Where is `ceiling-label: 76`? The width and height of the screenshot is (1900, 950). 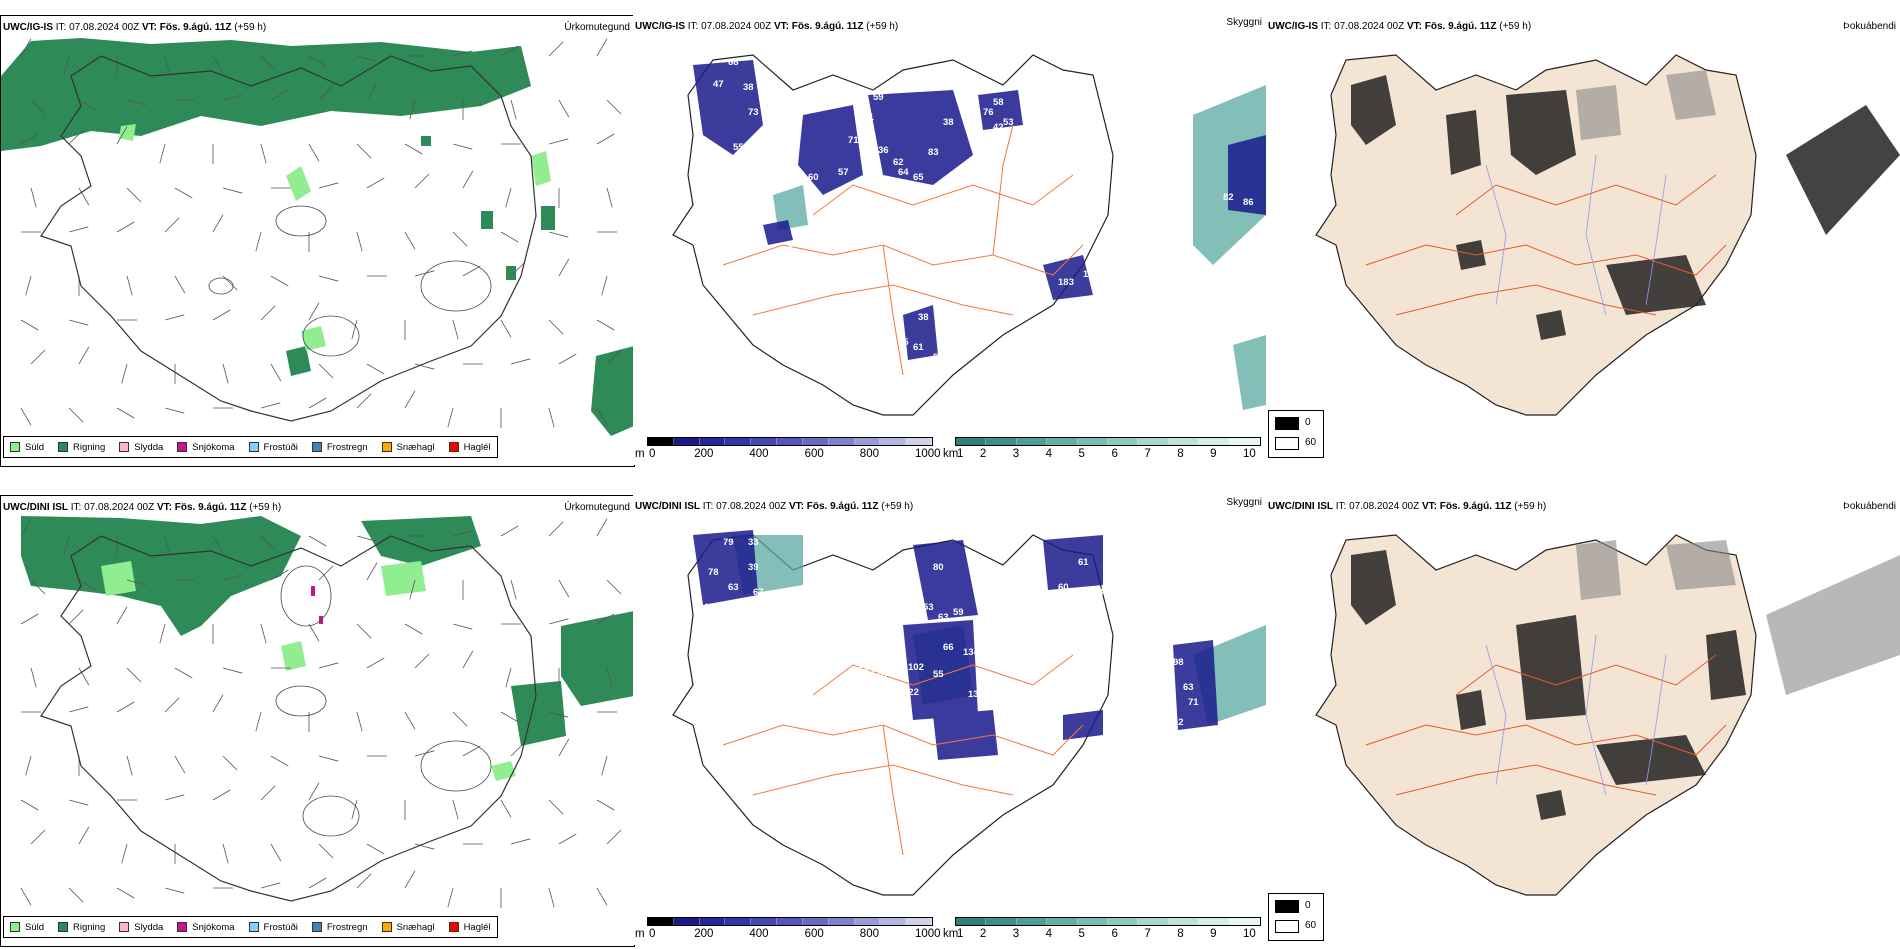 ceiling-label: 76 is located at coordinates (988, 112).